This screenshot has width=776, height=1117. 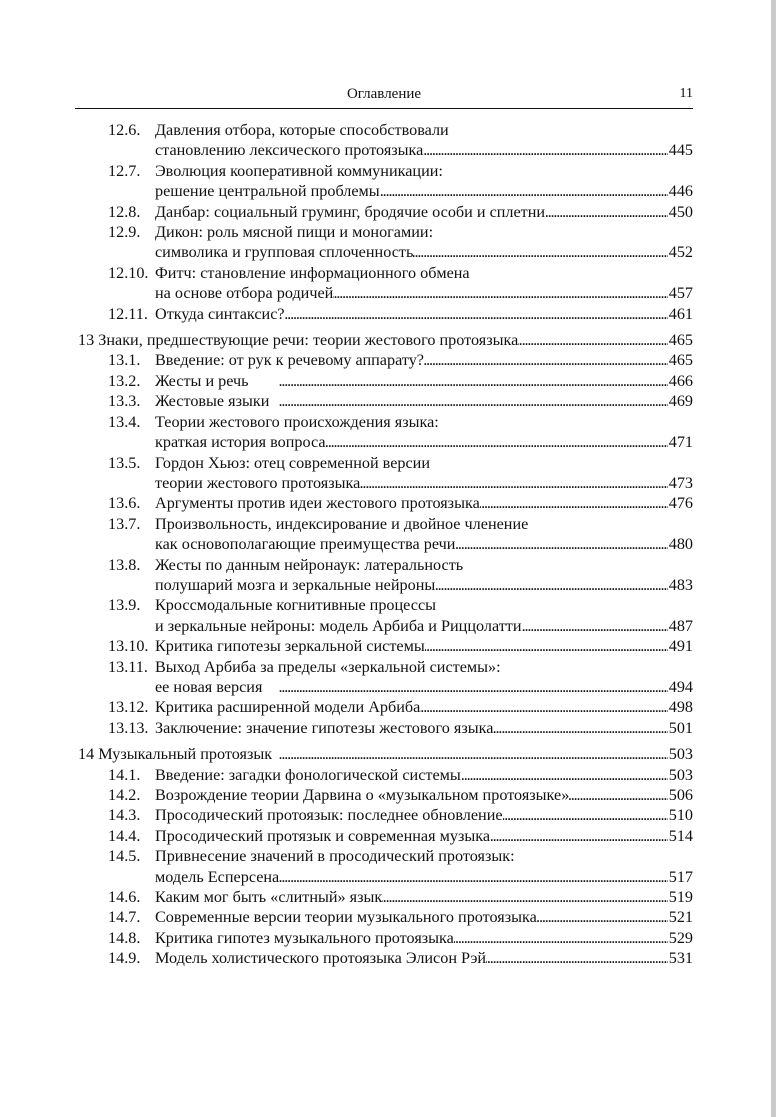 I want to click on section-title-last-line: теории жестового протоязыка 473, so click(x=424, y=483).